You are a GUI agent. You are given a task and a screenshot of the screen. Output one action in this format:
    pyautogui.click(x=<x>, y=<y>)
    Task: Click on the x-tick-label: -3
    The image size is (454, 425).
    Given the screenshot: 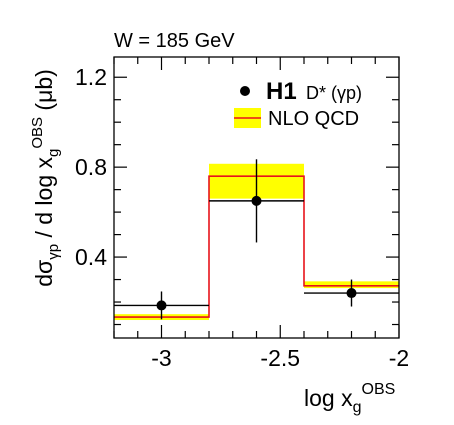 What is the action you would take?
    pyautogui.click(x=161, y=358)
    